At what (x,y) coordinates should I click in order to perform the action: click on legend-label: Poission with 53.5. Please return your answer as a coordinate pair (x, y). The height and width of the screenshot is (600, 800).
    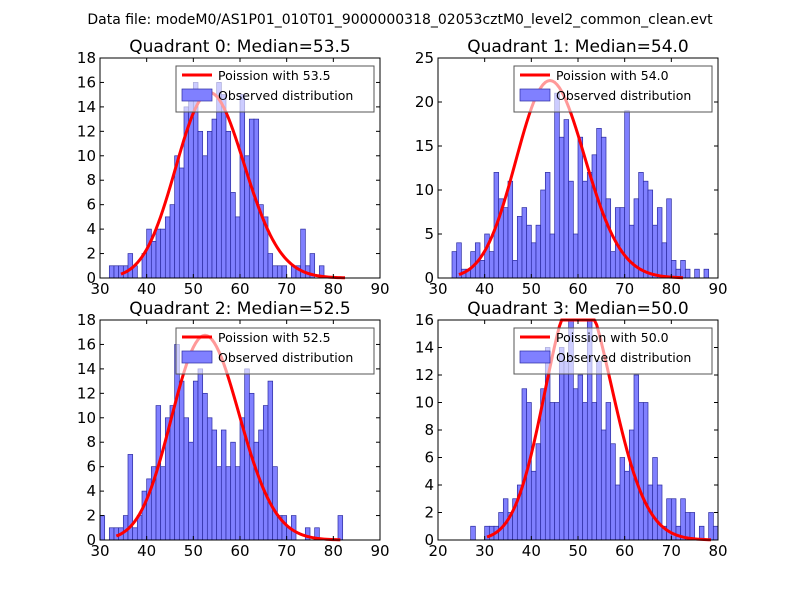
    Looking at the image, I should click on (274, 75).